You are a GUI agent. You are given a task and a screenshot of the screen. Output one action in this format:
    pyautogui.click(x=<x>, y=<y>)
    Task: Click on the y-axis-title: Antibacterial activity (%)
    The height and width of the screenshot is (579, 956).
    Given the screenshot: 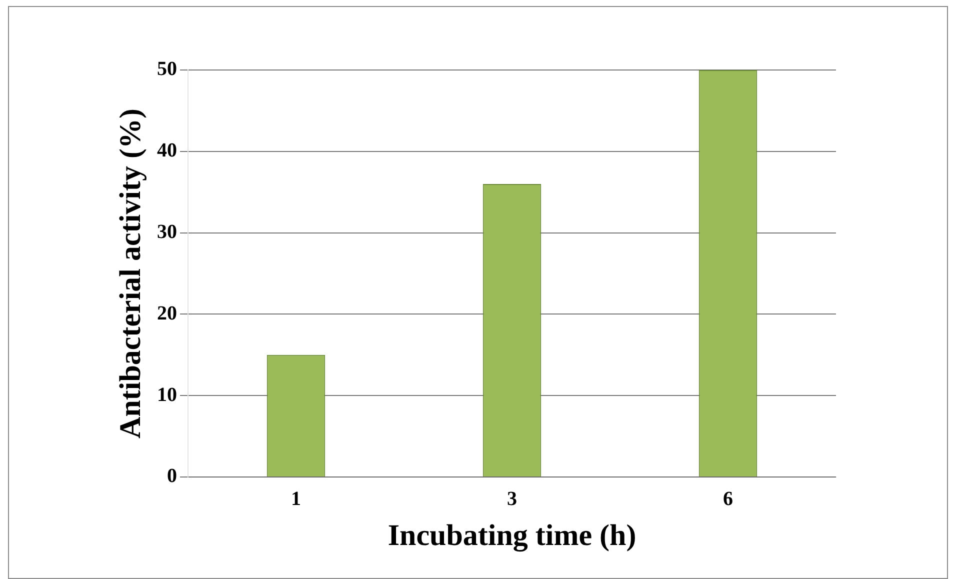 What is the action you would take?
    pyautogui.click(x=130, y=273)
    